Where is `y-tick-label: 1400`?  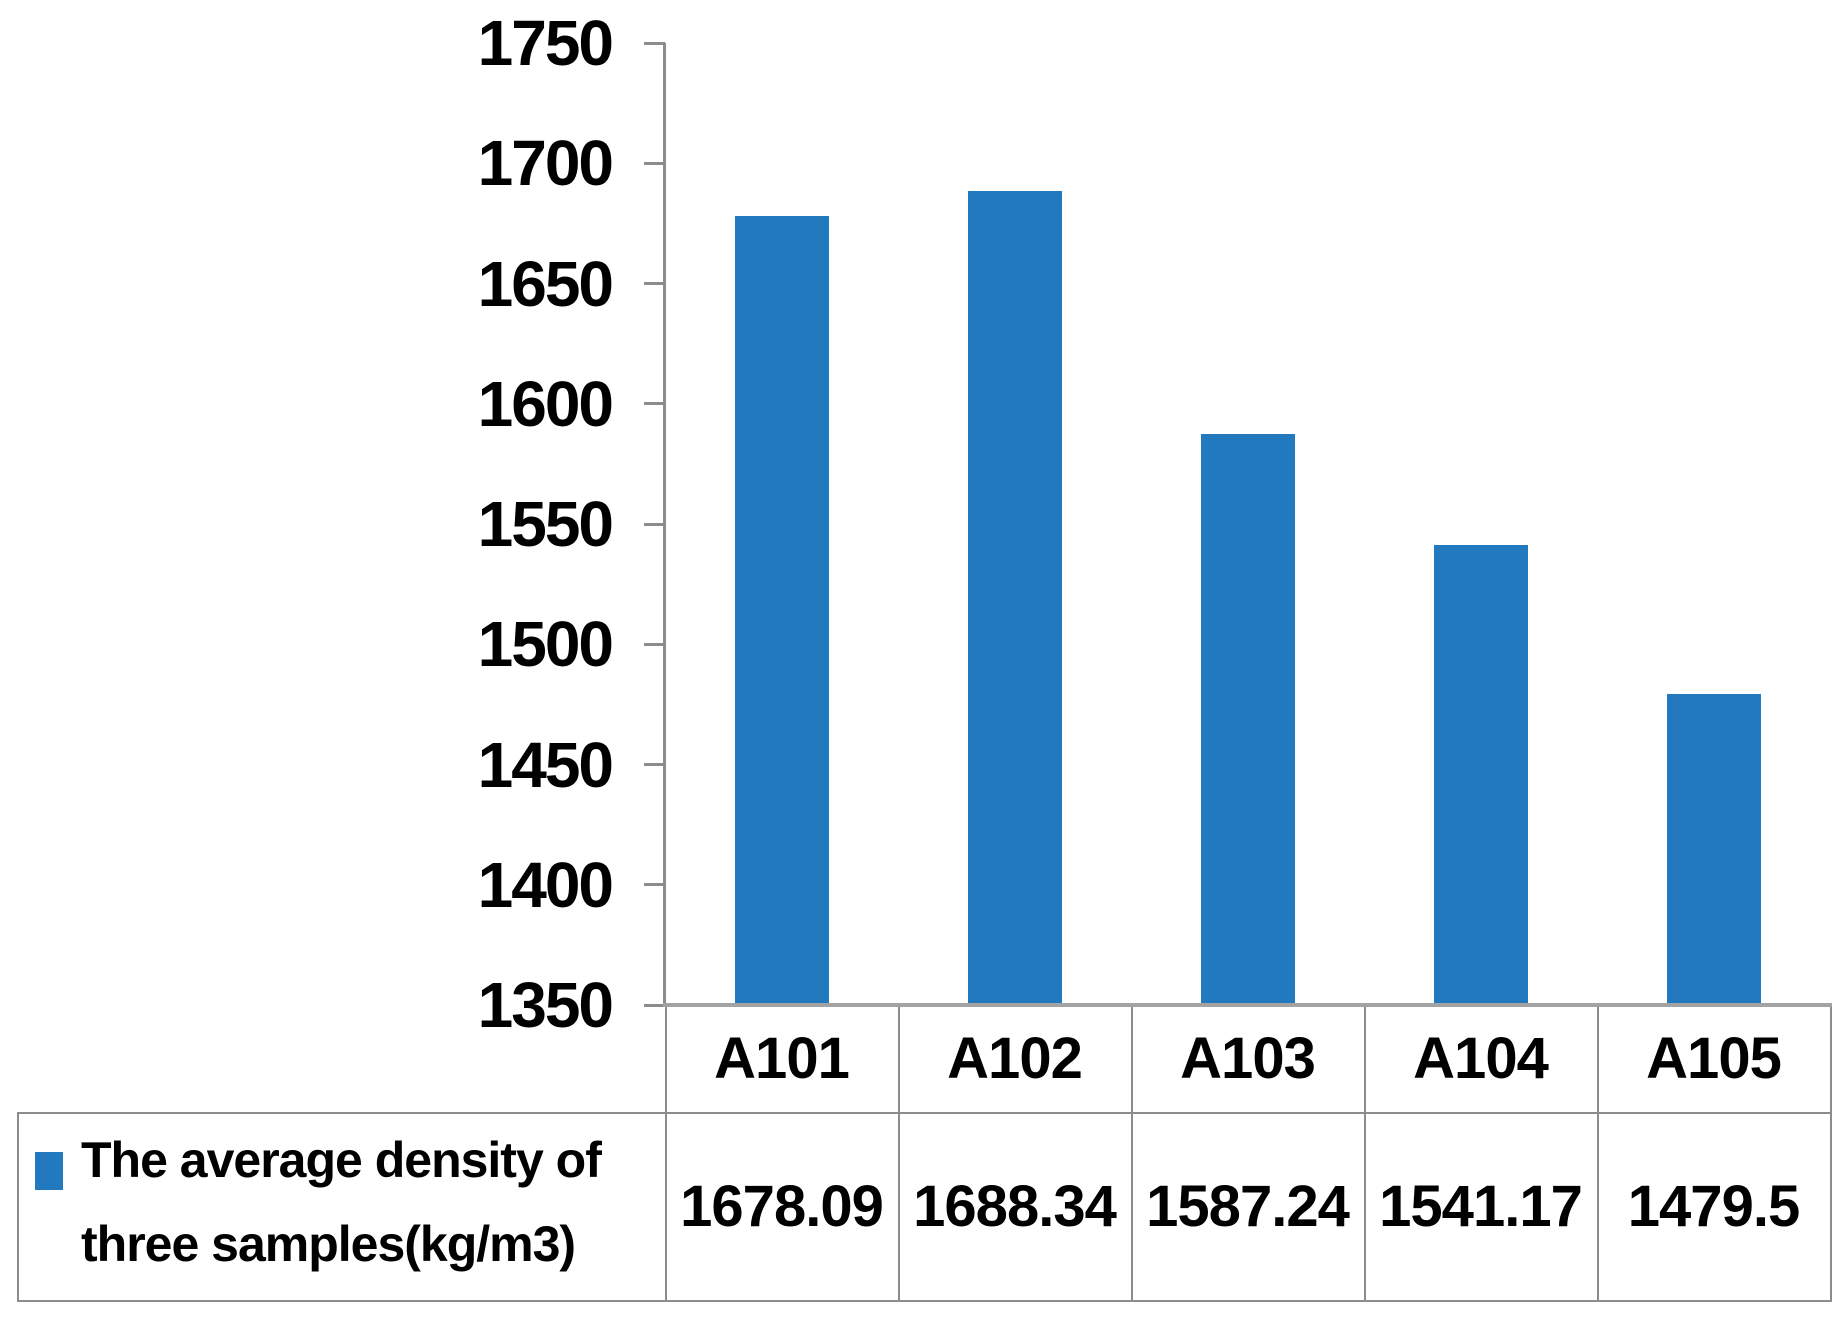
y-tick-label: 1400 is located at coordinates (545, 884).